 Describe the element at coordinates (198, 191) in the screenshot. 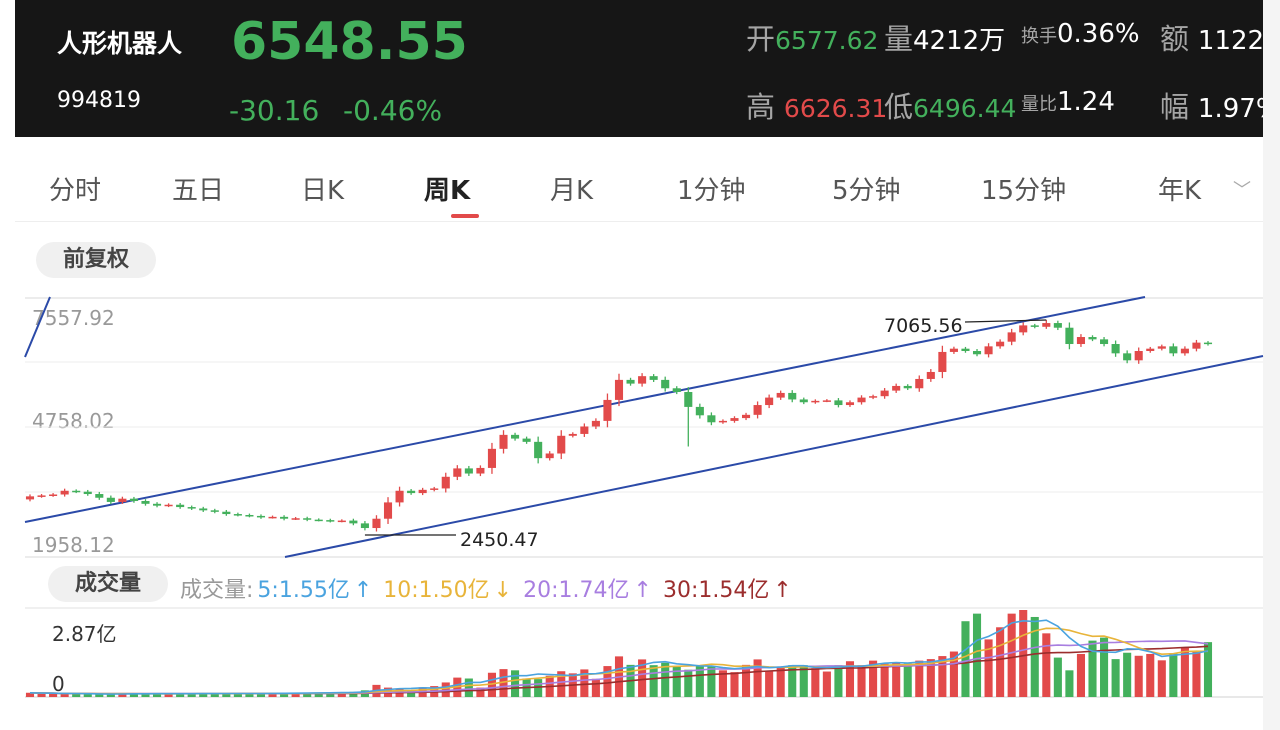

I see `tab-five-day: 五日` at that location.